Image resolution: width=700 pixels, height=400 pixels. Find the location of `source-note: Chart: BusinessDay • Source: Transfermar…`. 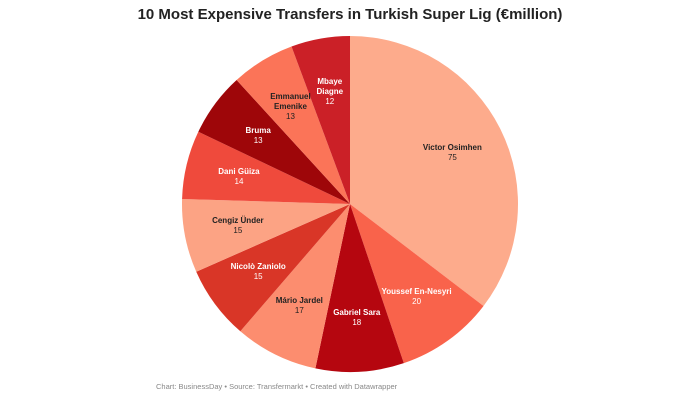

source-note: Chart: BusinessDay • Source: Transfermar… is located at coordinates (277, 386).